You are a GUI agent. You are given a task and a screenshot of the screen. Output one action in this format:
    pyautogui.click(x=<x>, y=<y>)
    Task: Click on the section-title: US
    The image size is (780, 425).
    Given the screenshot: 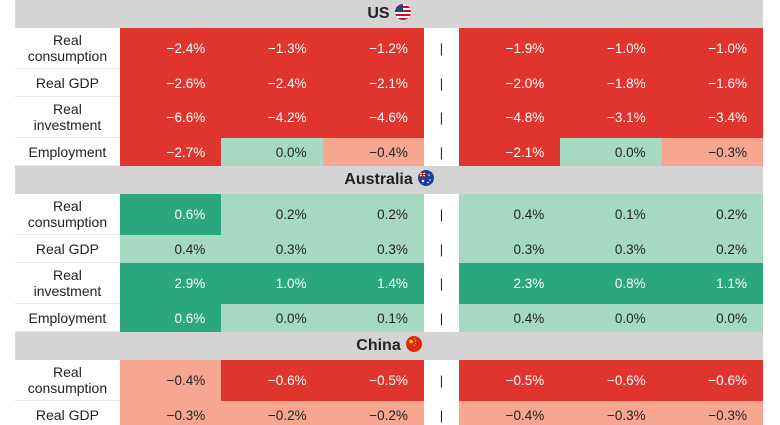 What is the action you would take?
    pyautogui.click(x=378, y=13)
    